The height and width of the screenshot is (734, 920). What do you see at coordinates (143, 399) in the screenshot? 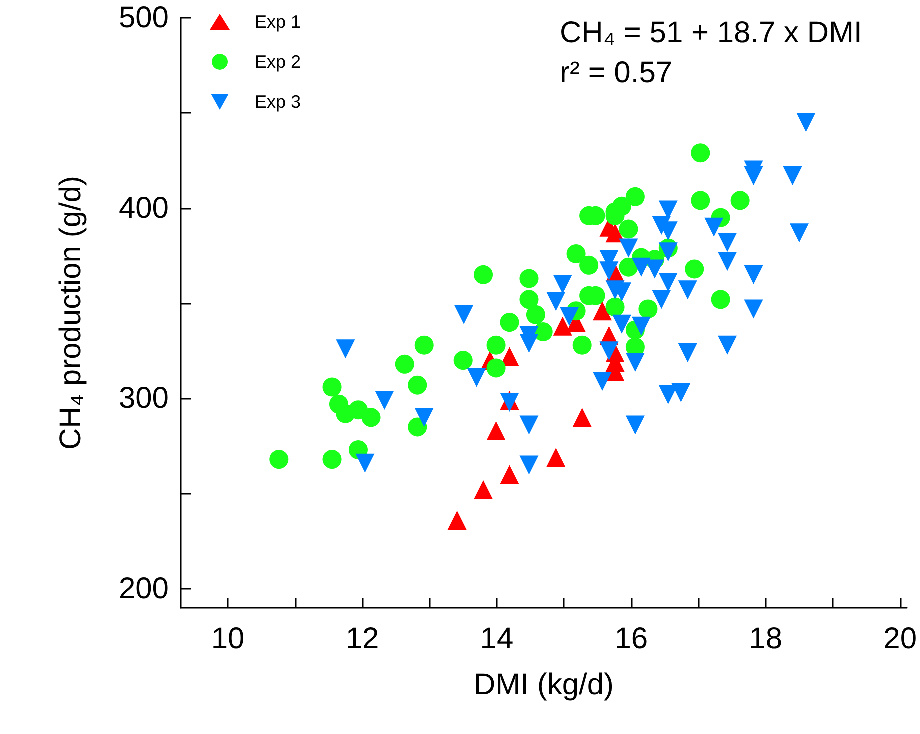
I see `y-tick-label: 300` at bounding box center [143, 399].